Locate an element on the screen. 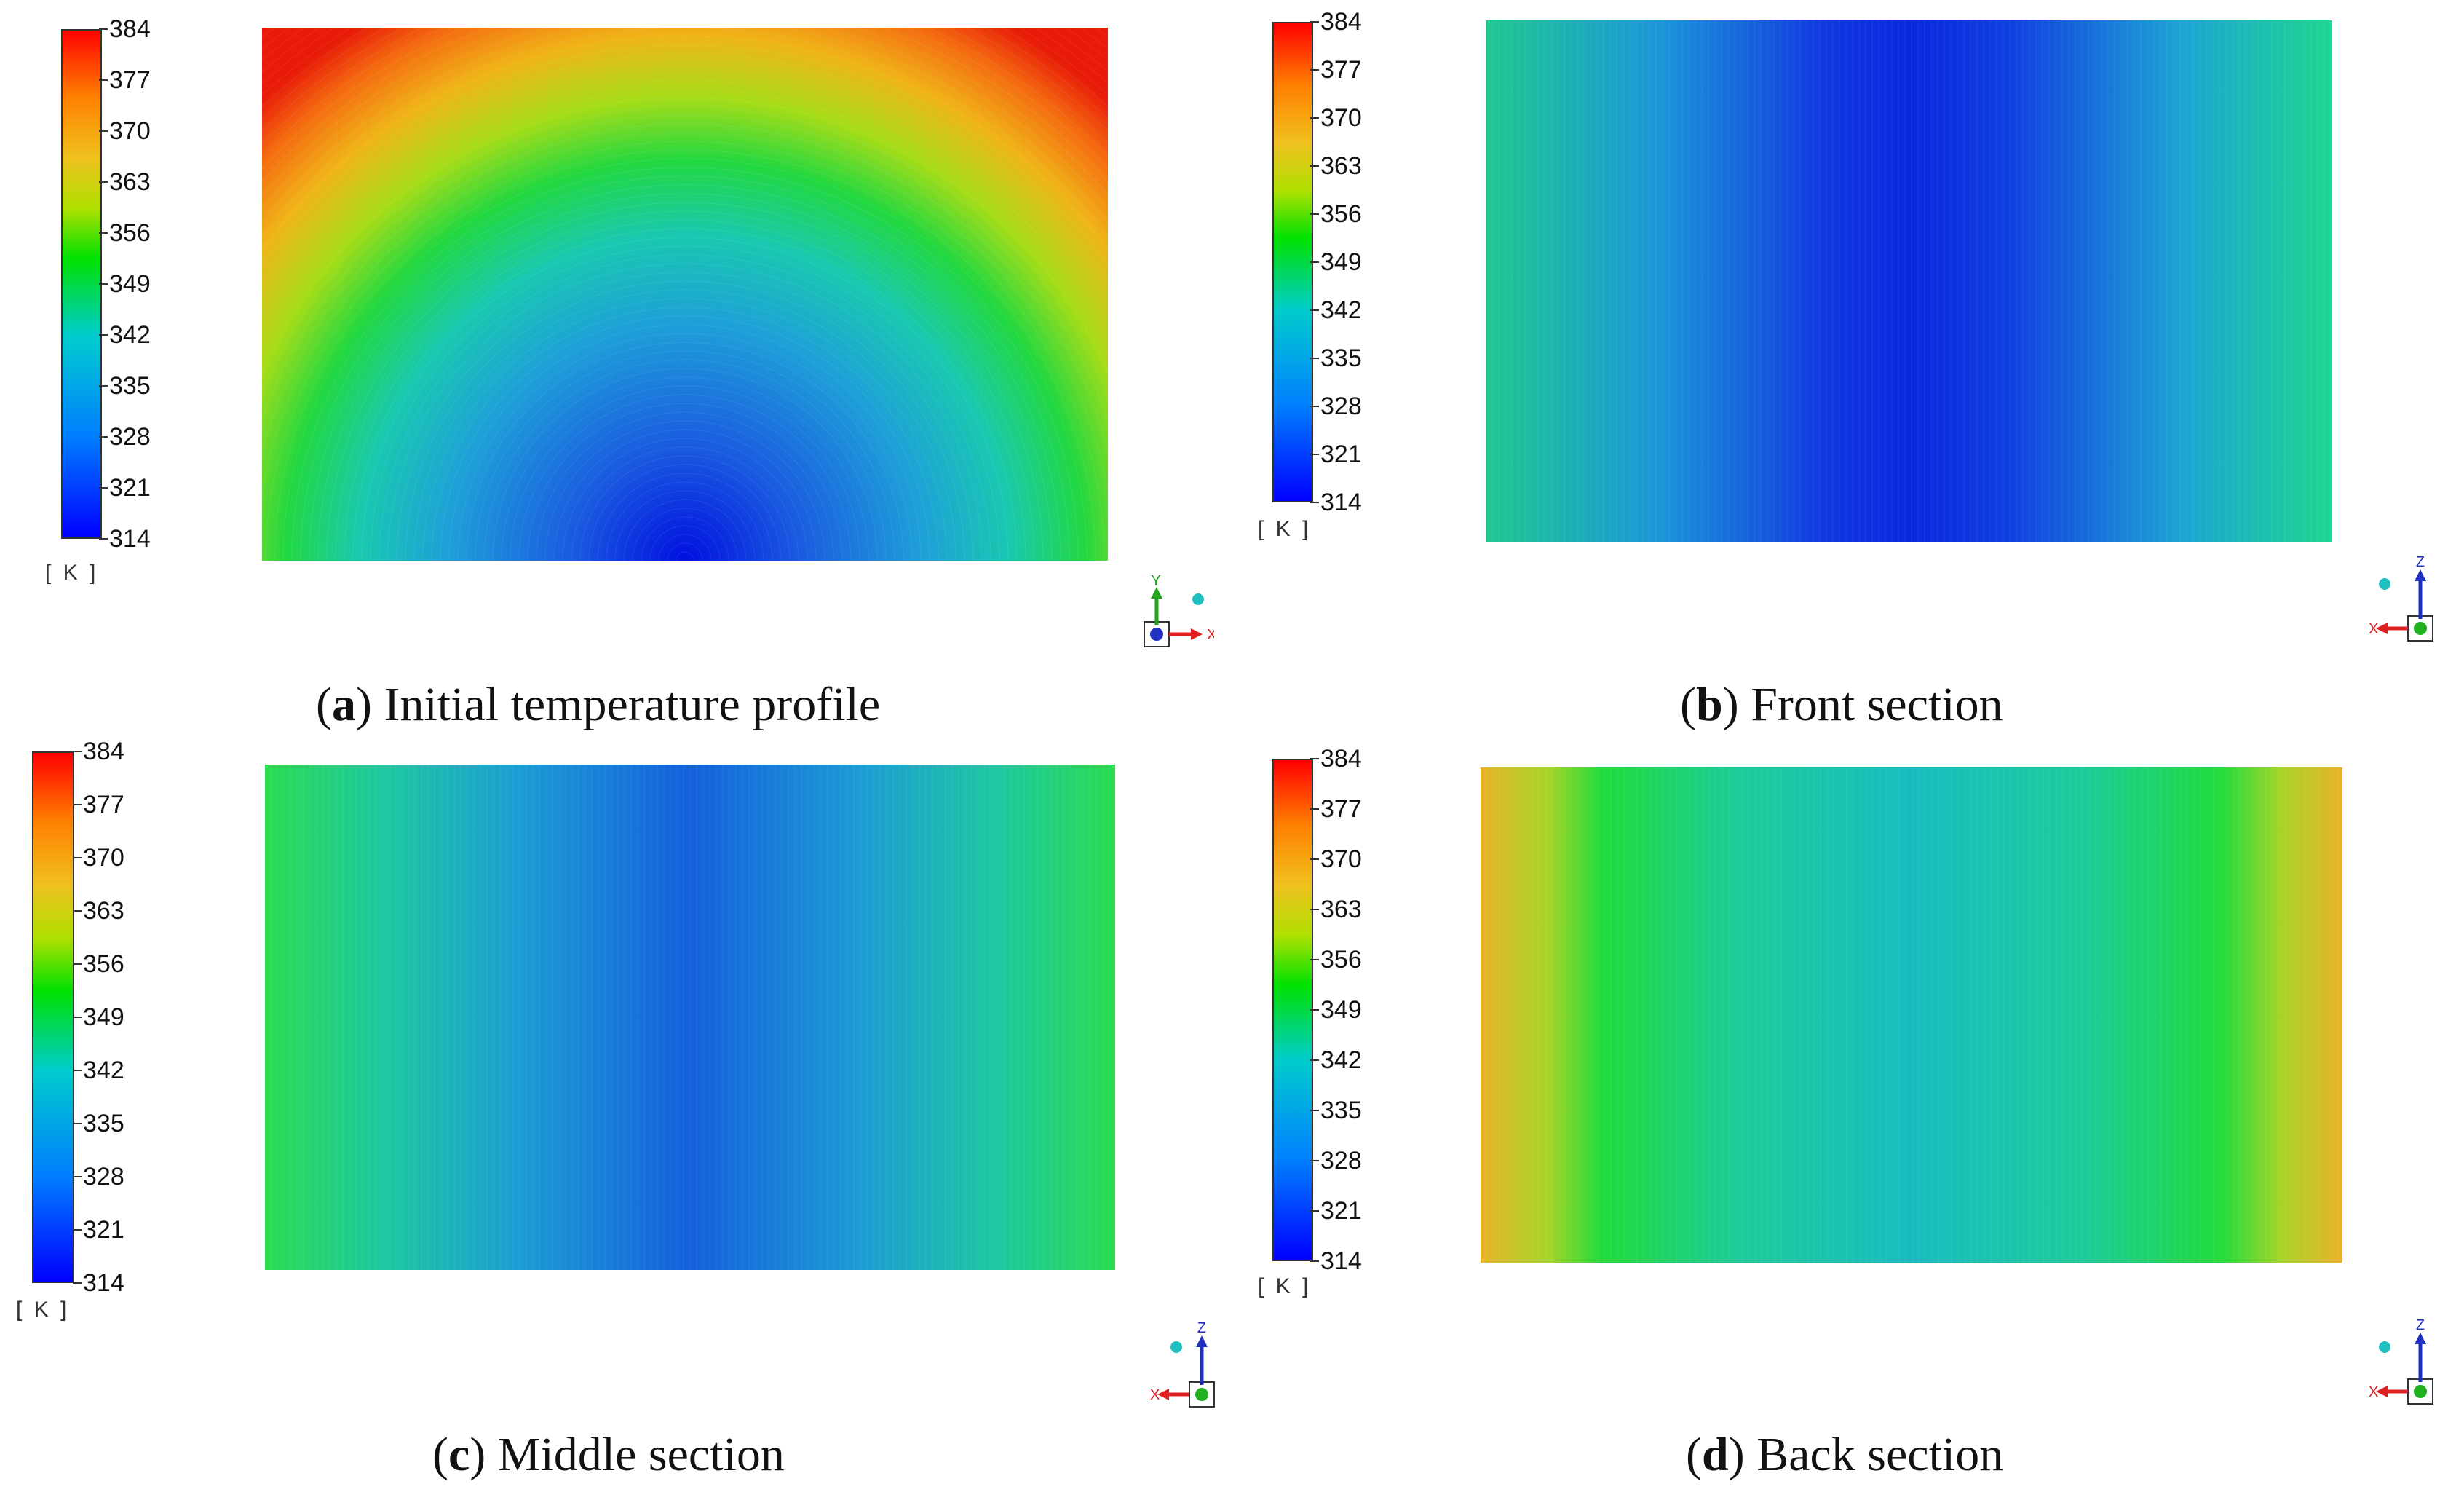  axis-label-side-b: X is located at coordinates (2373, 629).